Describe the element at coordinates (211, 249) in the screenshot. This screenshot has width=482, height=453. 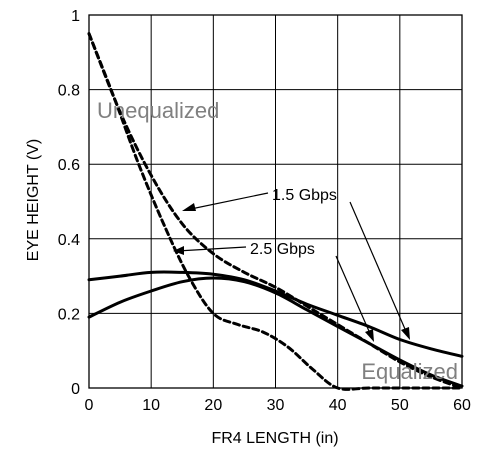
I see `leader-2-5-unequalized` at that location.